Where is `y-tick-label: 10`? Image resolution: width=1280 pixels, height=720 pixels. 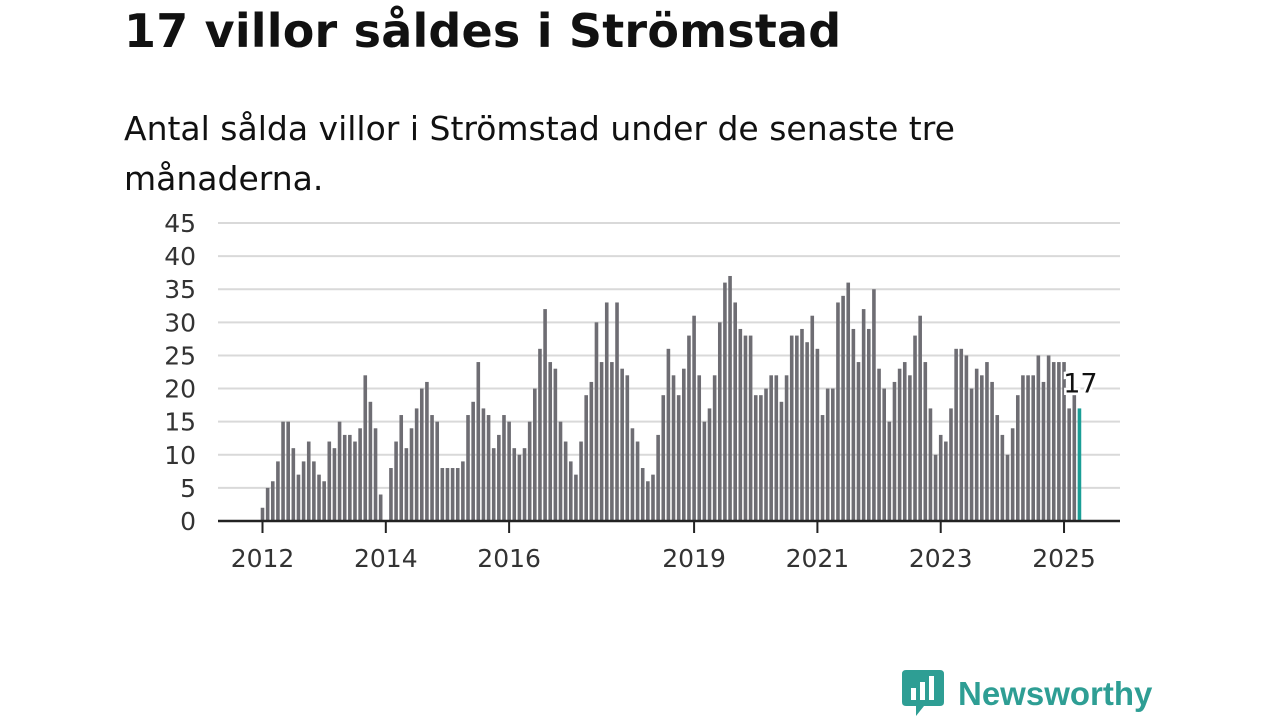 y-tick-label: 10 is located at coordinates (180, 455).